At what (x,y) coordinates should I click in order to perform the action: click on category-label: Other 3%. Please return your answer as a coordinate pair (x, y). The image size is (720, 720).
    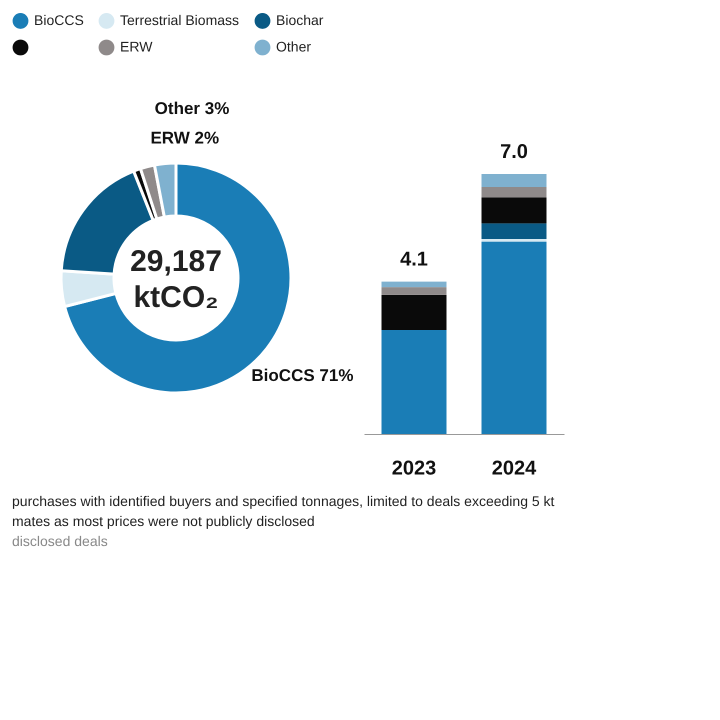
    Looking at the image, I should click on (192, 108).